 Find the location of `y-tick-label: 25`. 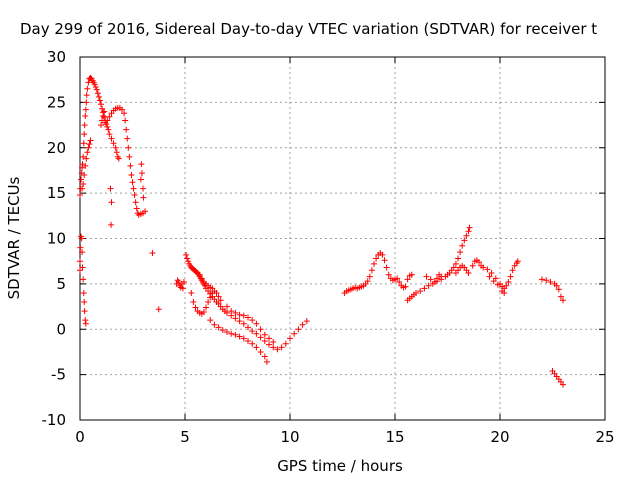

y-tick-label: 25 is located at coordinates (56, 102).